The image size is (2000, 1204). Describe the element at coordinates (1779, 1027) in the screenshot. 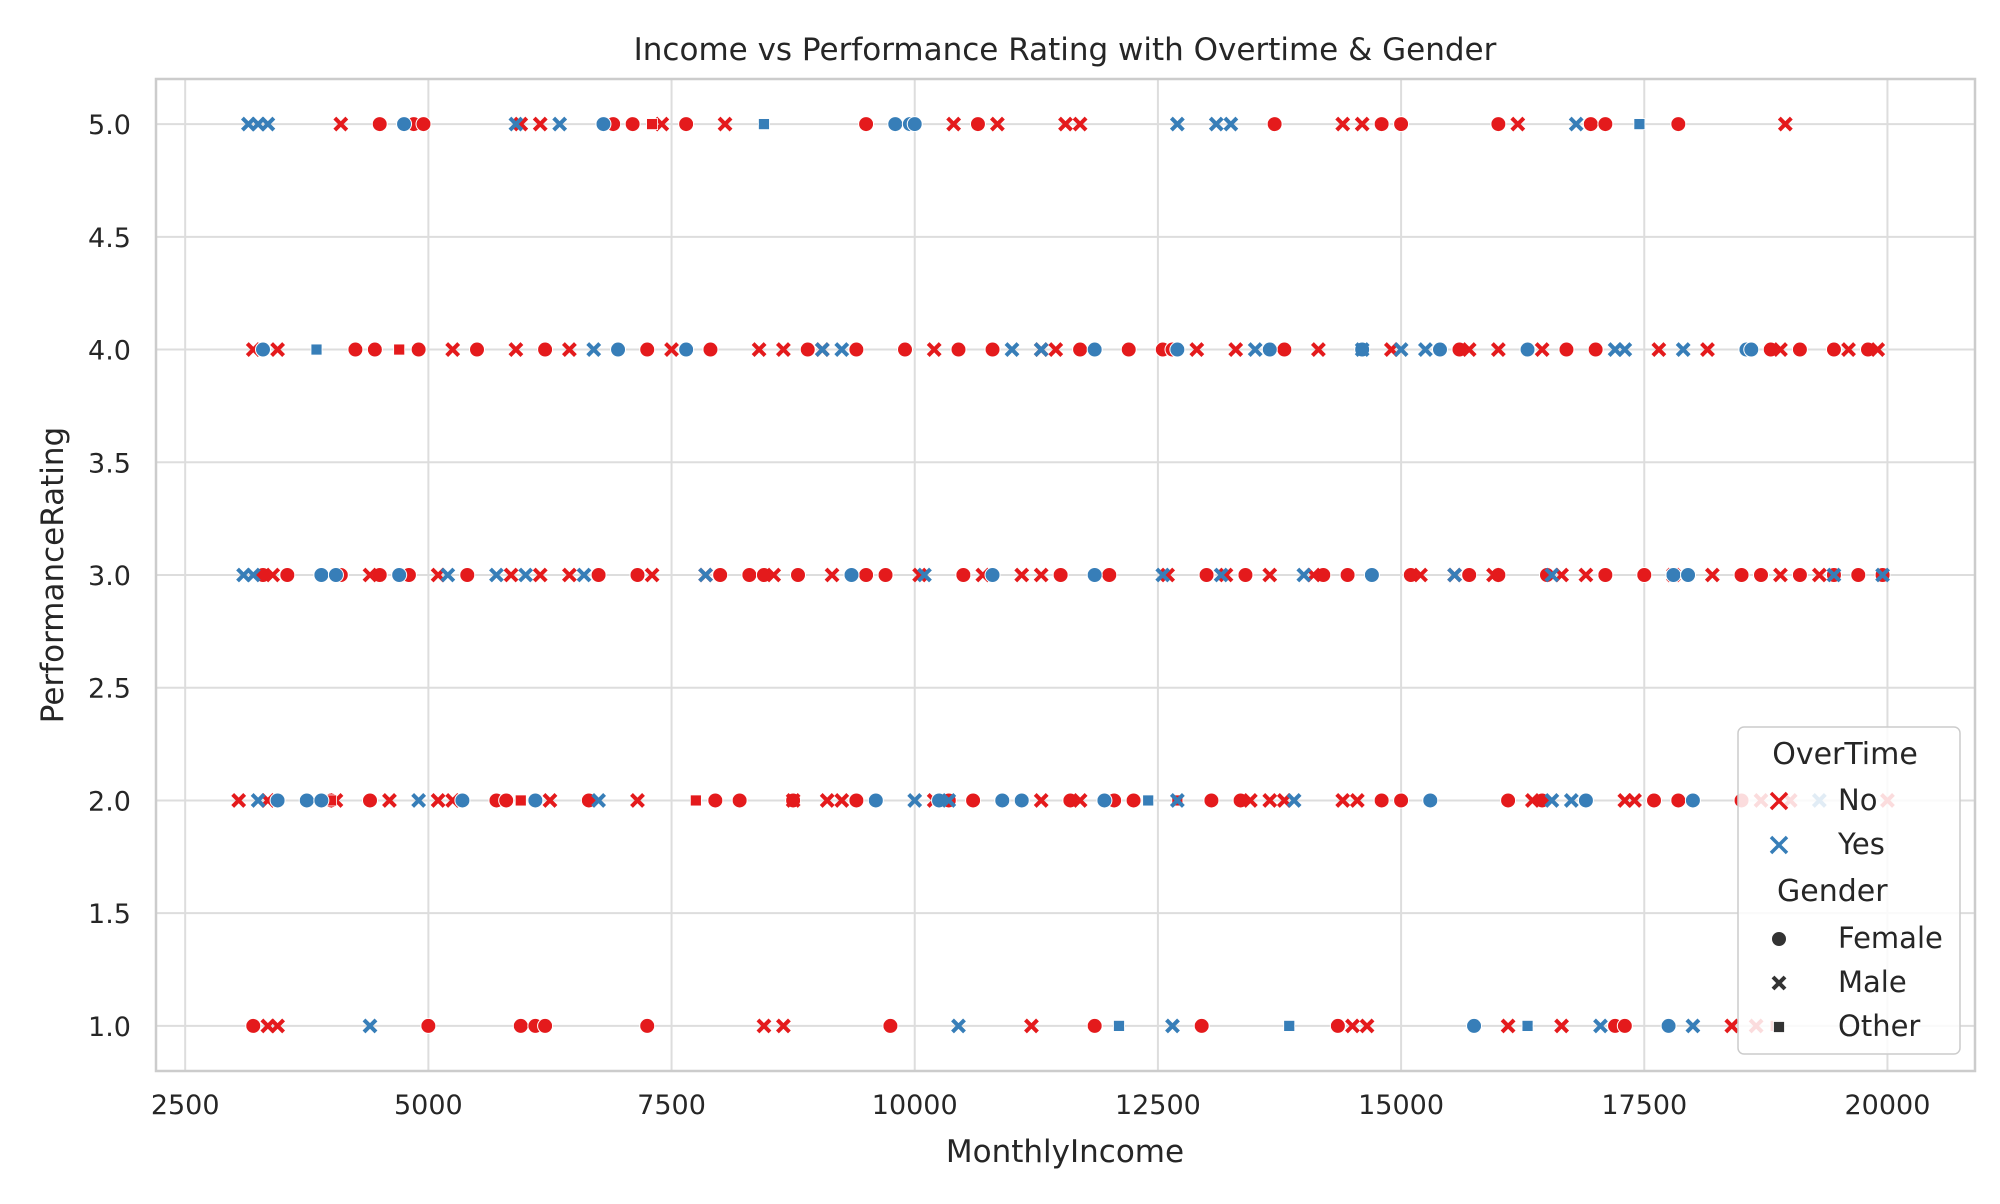

I see `legend-marker-other` at that location.